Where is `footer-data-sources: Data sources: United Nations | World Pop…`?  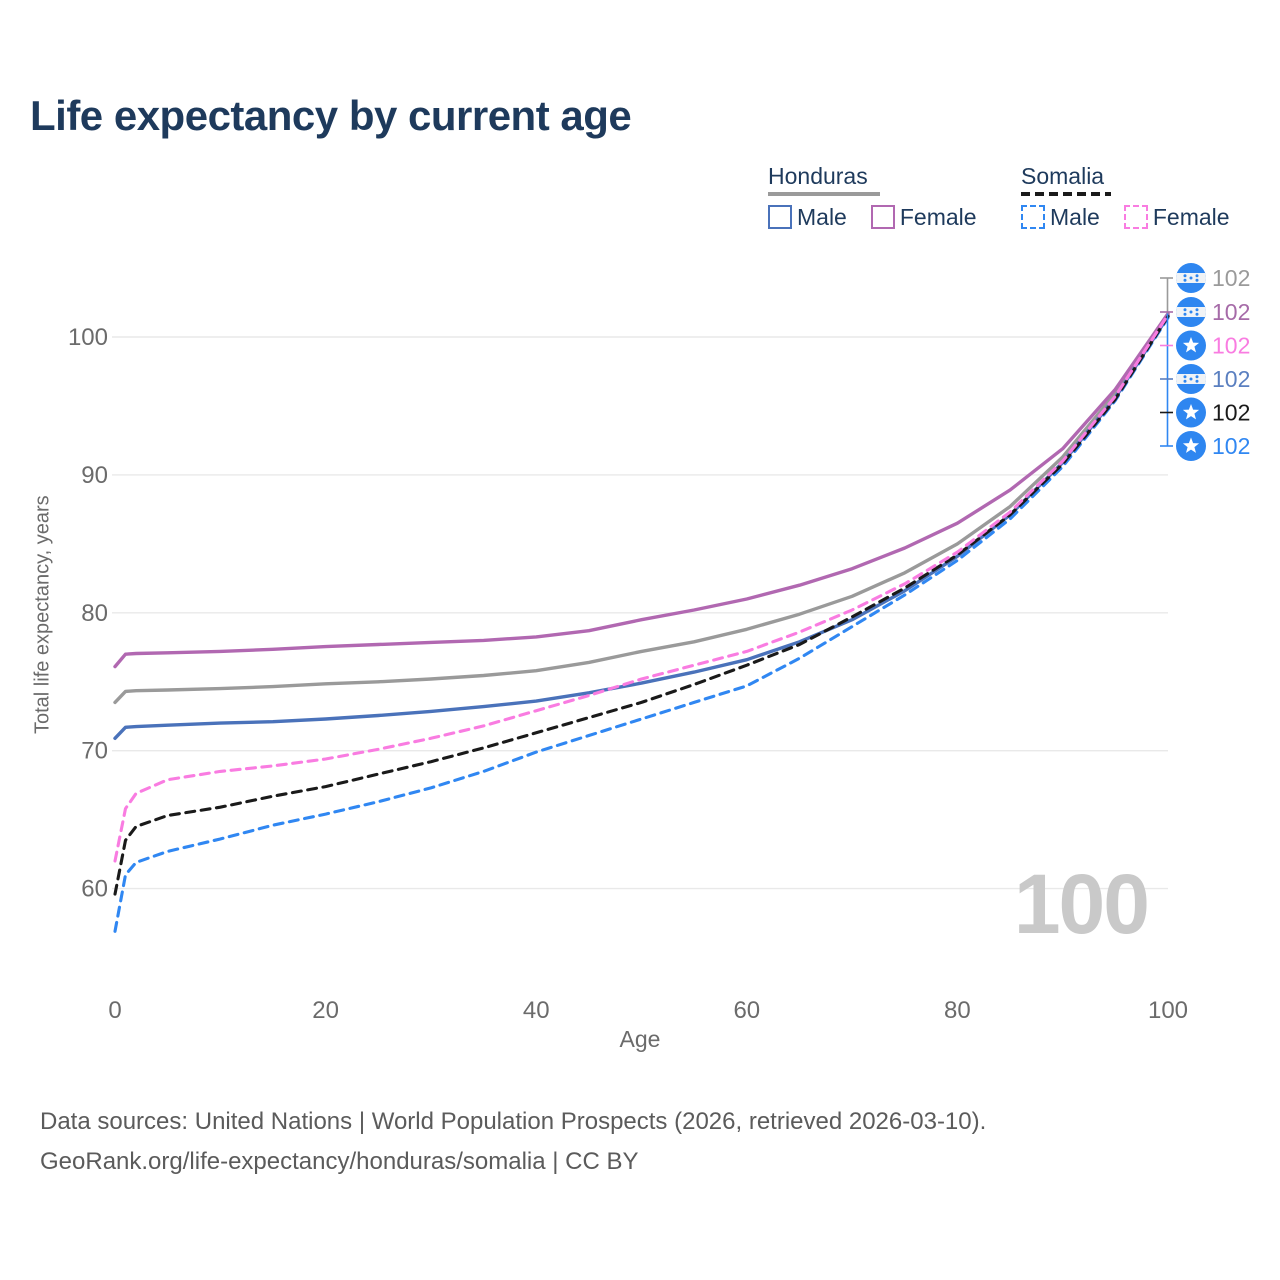 footer-data-sources: Data sources: United Nations | World Pop… is located at coordinates (513, 1121).